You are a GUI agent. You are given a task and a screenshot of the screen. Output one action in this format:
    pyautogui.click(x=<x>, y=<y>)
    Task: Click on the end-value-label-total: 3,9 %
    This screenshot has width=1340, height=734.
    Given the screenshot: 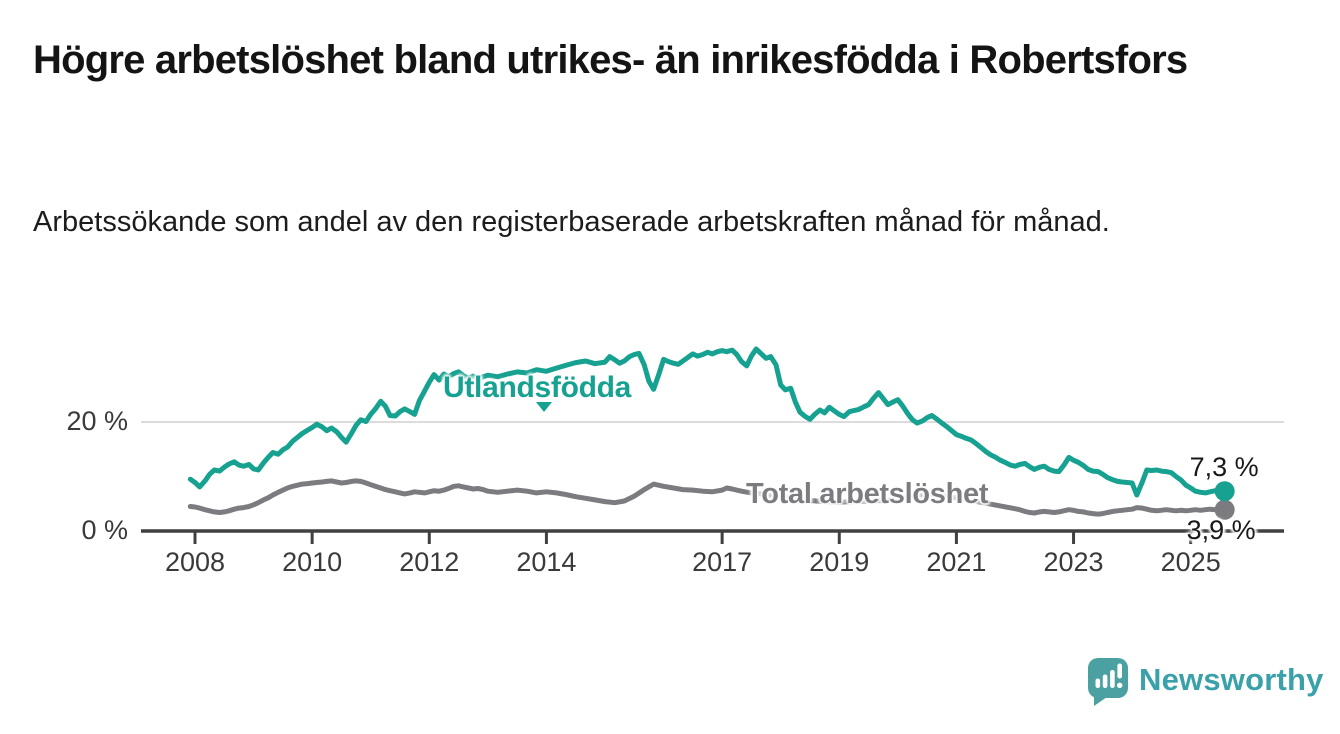 What is the action you would take?
    pyautogui.click(x=1221, y=529)
    